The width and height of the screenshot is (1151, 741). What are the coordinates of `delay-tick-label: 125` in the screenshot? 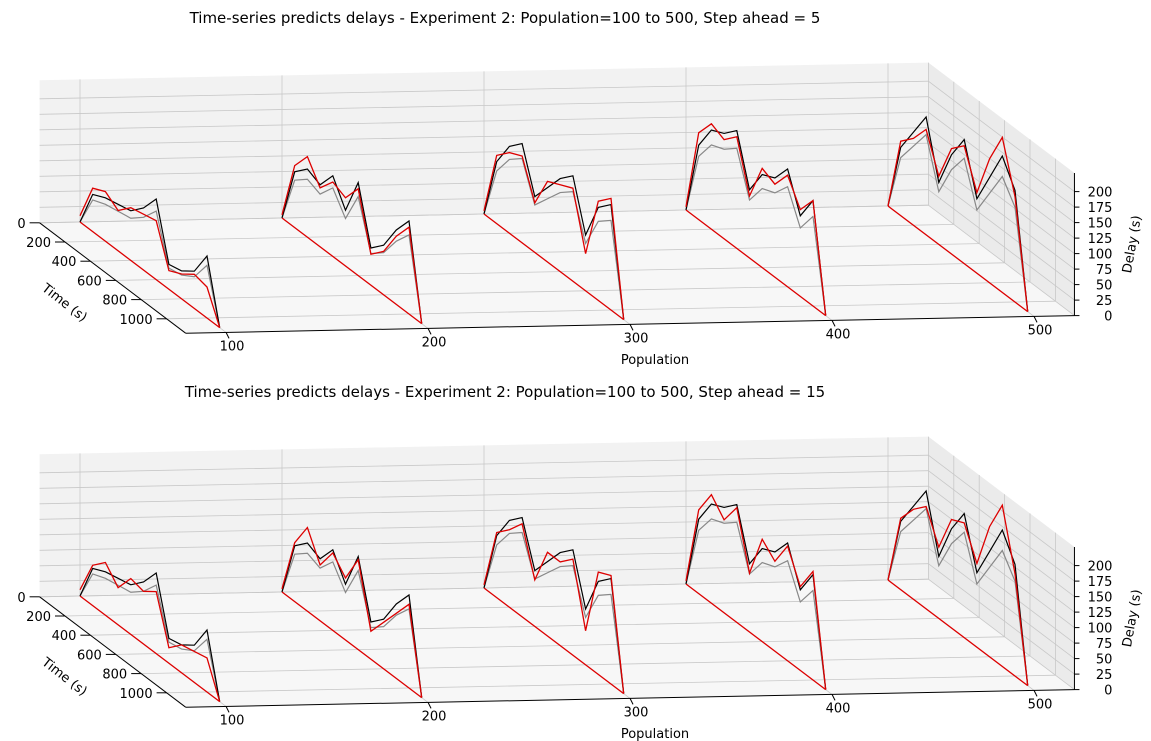 It's located at (1100, 239).